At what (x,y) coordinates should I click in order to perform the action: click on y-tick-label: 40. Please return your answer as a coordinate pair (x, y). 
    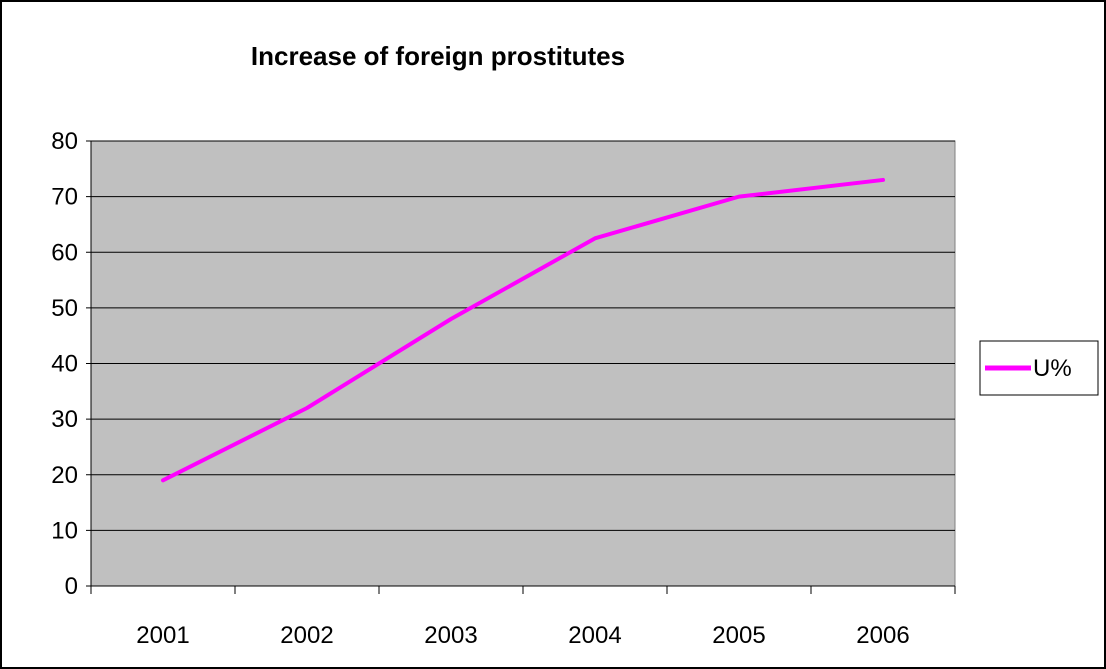
    Looking at the image, I should click on (64, 364).